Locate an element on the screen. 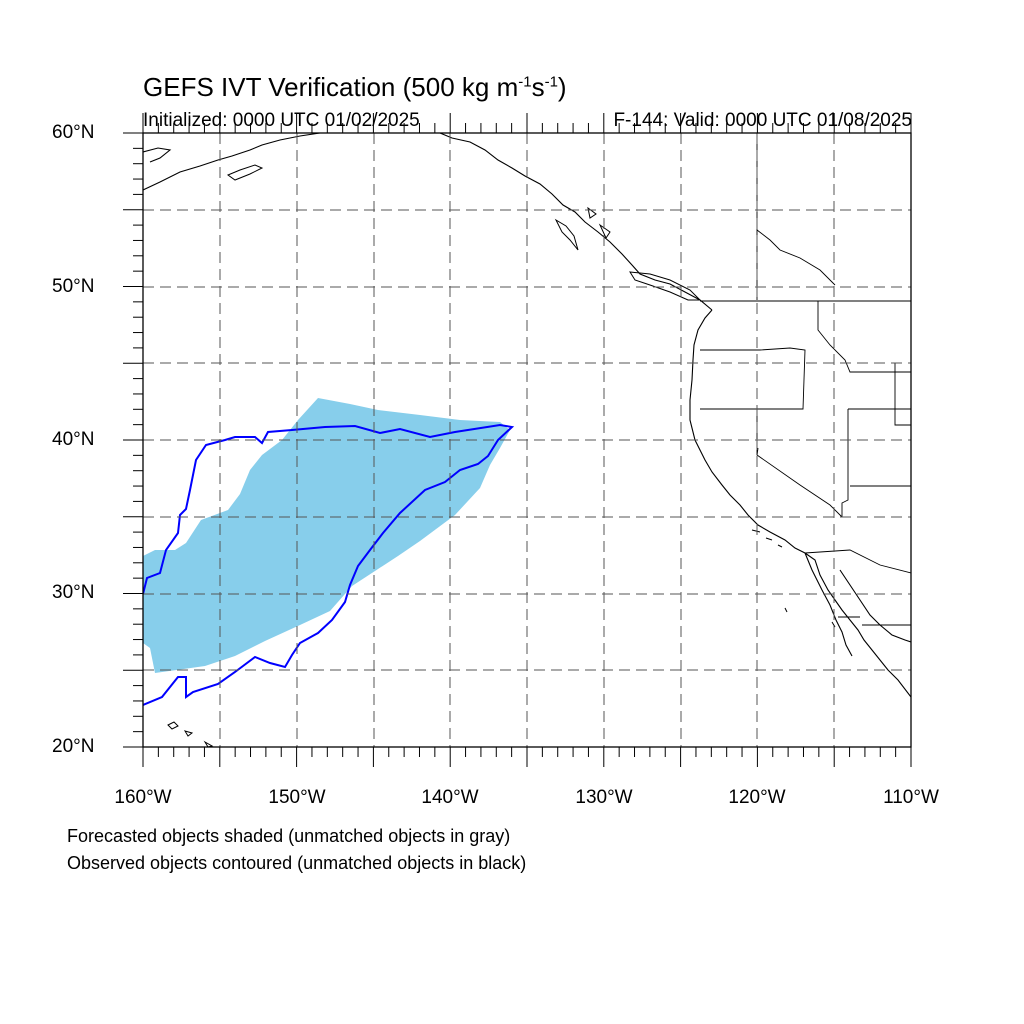 This screenshot has width=1024, height=1024. lon-label-110w: 110°W is located at coordinates (911, 797).